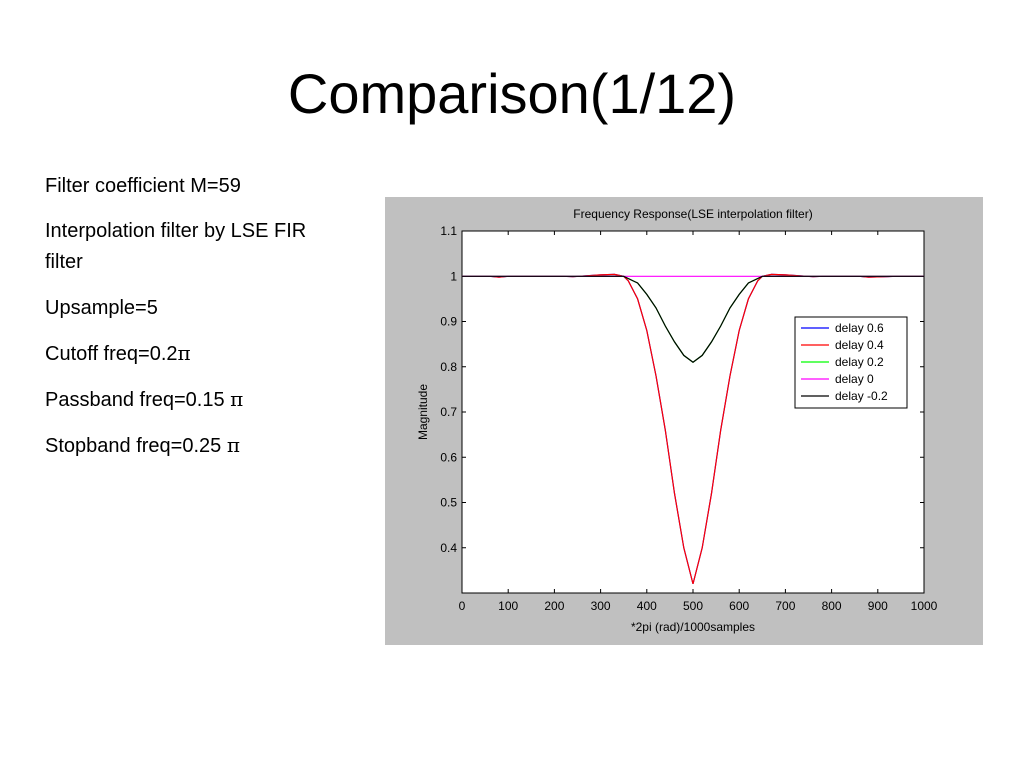 The image size is (1024, 768). I want to click on bullet-item: Interpolation filter by LSE FIR filter, so click(195, 246).